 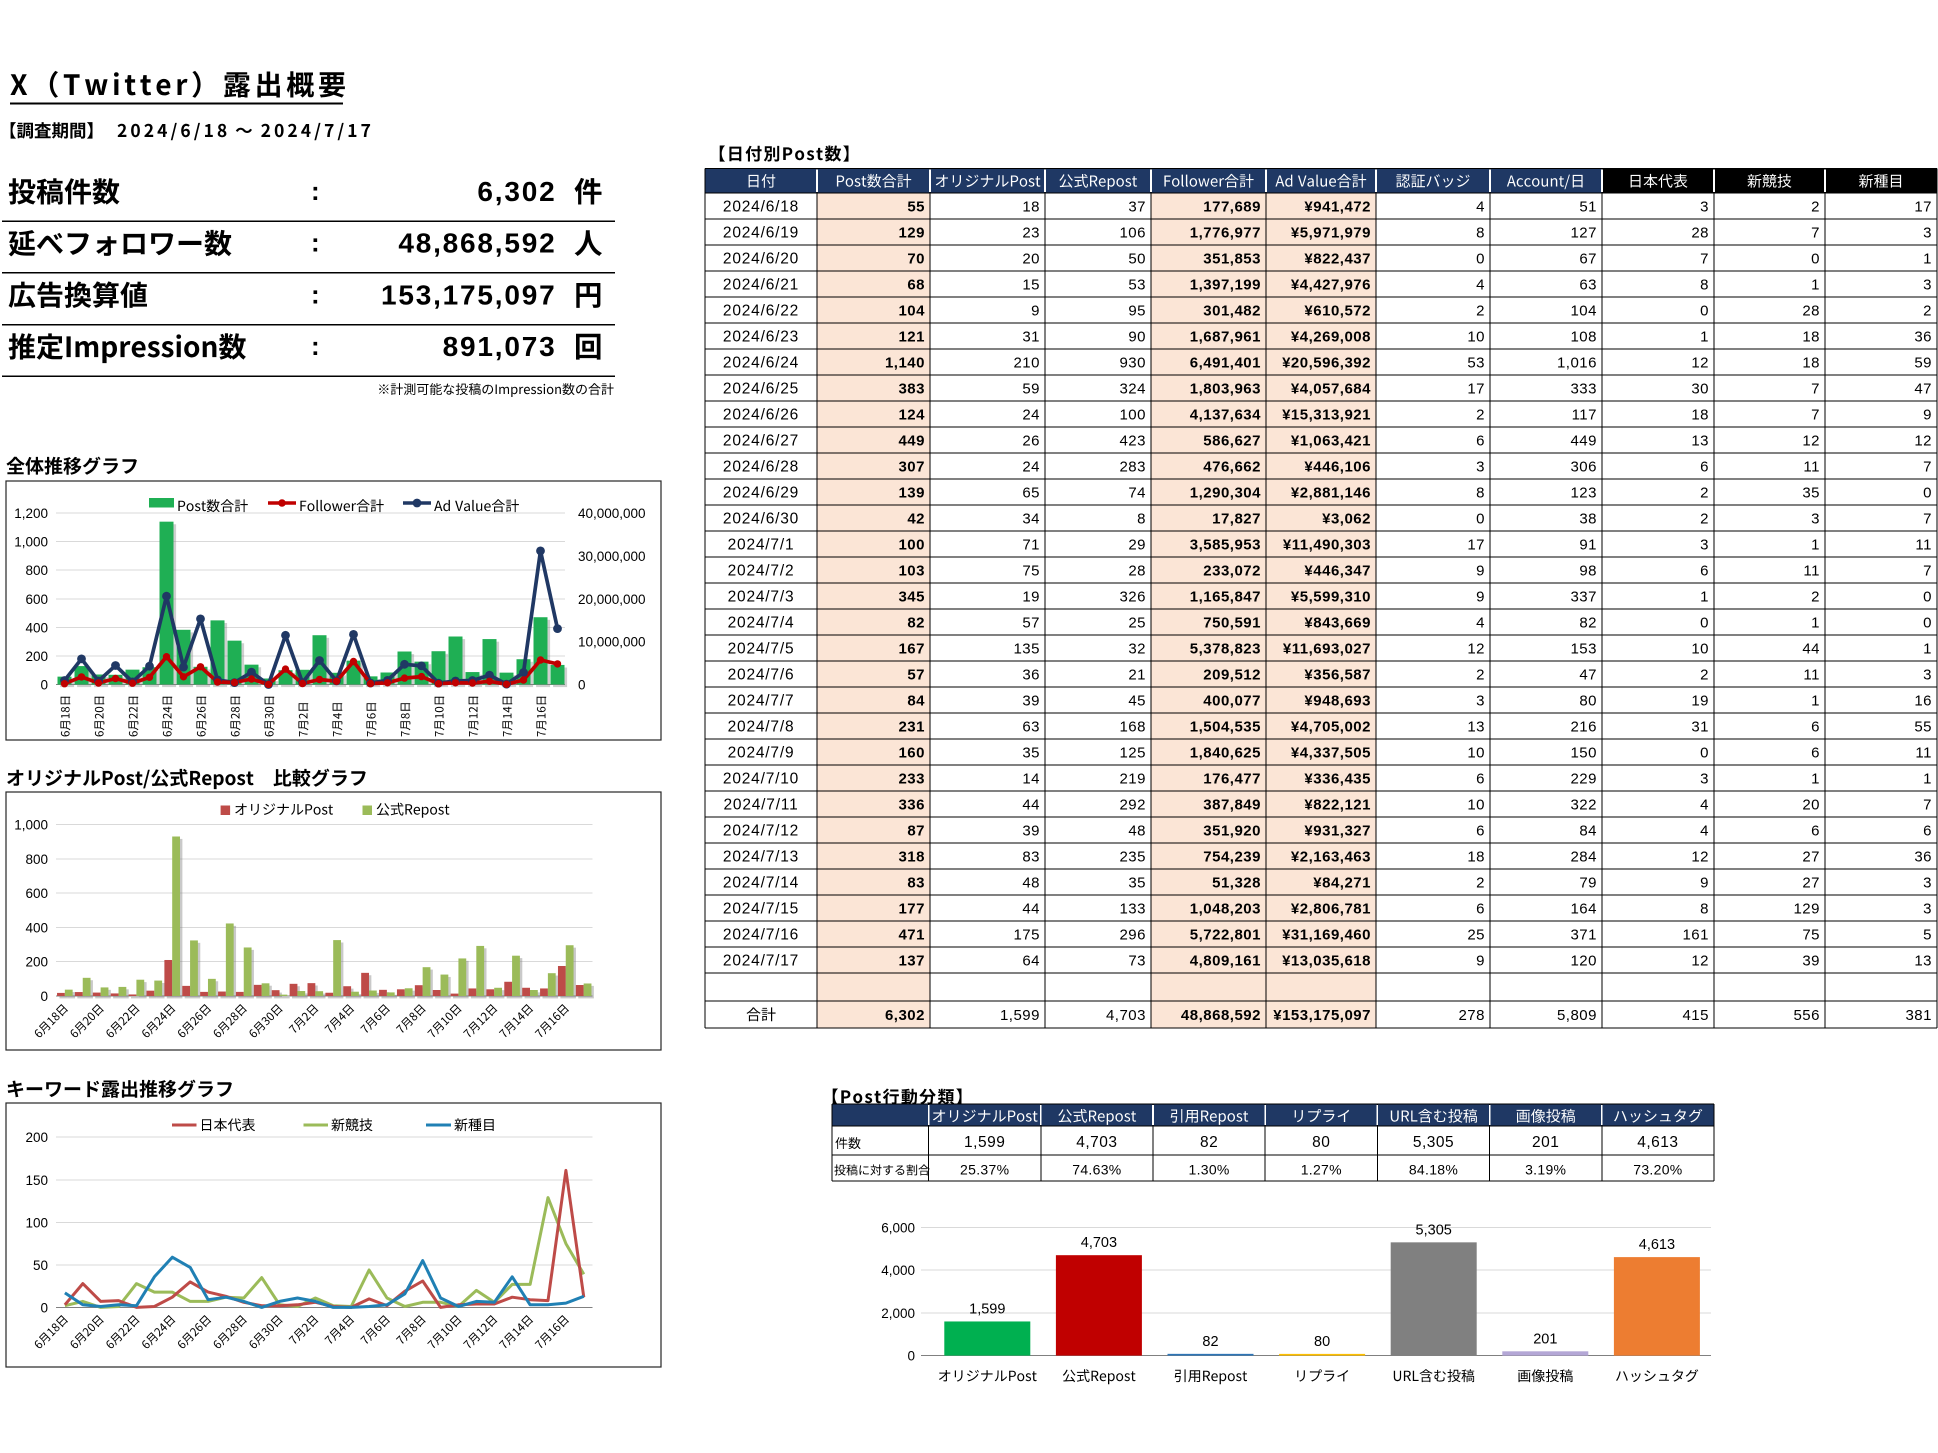 I want to click on svg-text: 318, so click(x=911, y=857).